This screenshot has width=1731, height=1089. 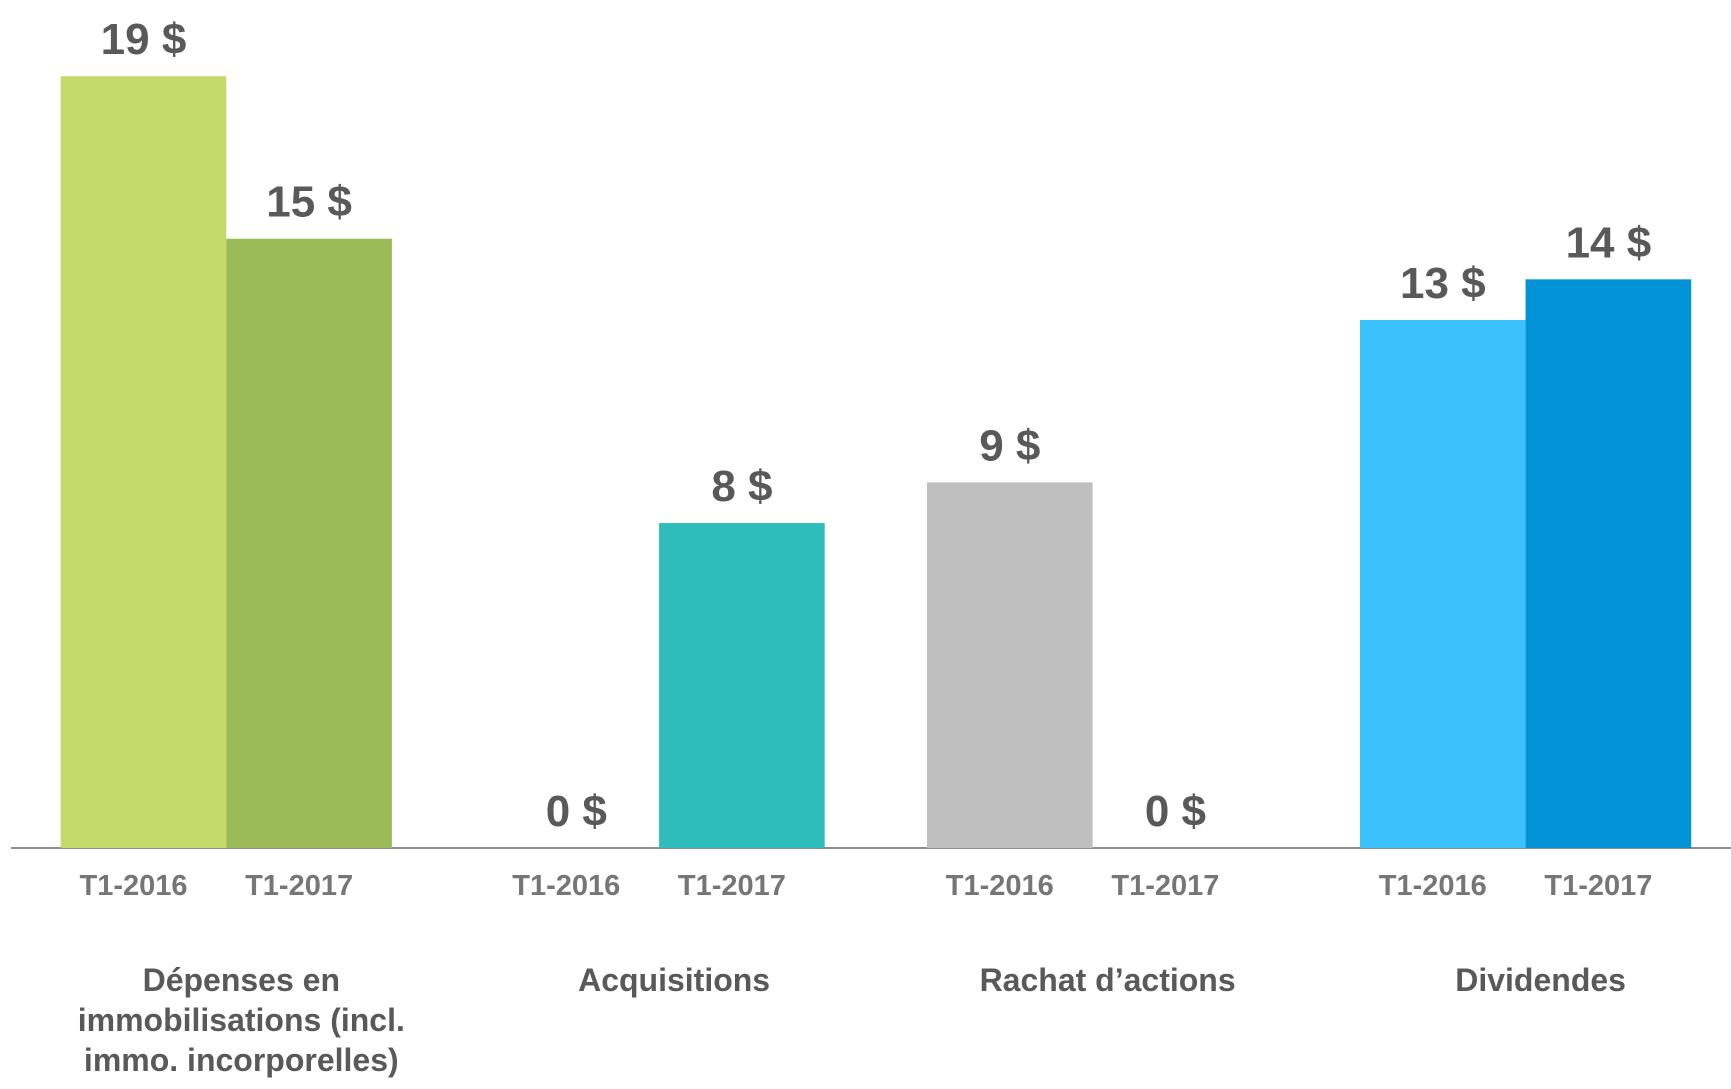 What do you see at coordinates (309, 202) in the screenshot?
I see `value-label: 15 $` at bounding box center [309, 202].